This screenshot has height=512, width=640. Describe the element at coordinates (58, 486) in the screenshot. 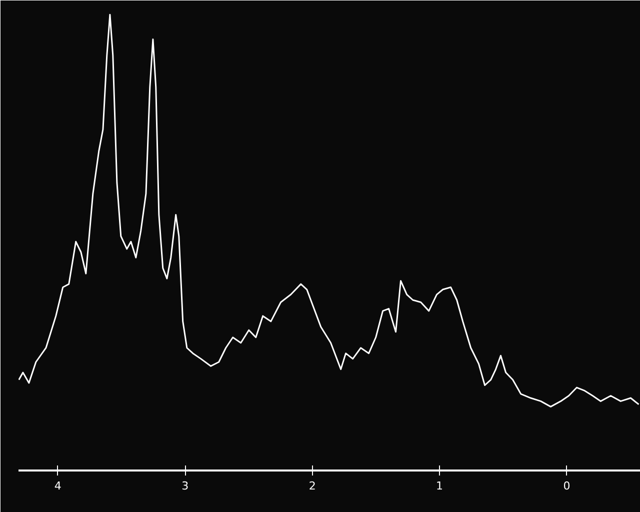

I see `x-tick-label: 4` at that location.